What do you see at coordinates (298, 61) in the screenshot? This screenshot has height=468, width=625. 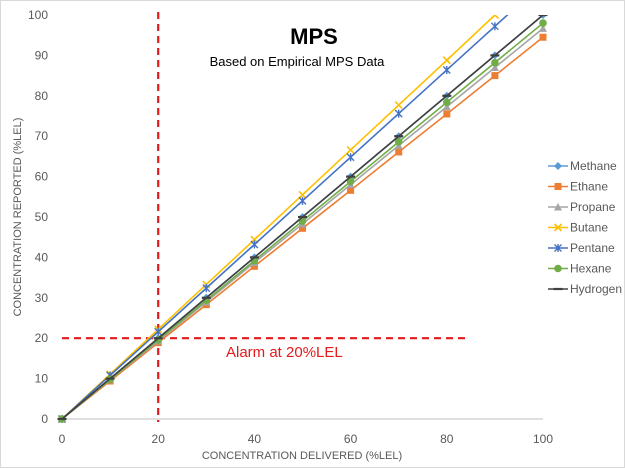 I see `chart-subtitle: Based on Empirical MPS Data` at bounding box center [298, 61].